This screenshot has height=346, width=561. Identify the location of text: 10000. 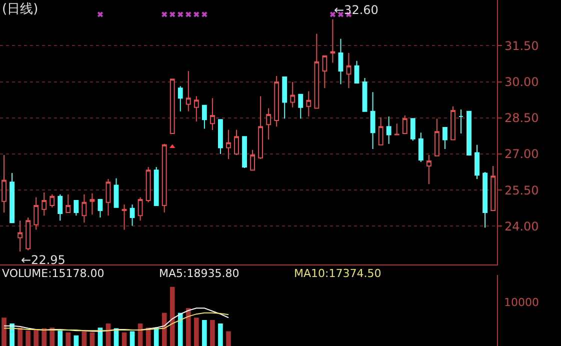
(521, 302).